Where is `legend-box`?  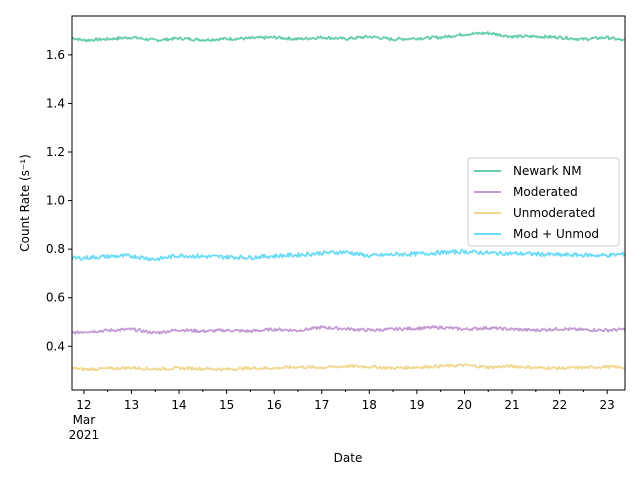
legend-box is located at coordinates (543, 202).